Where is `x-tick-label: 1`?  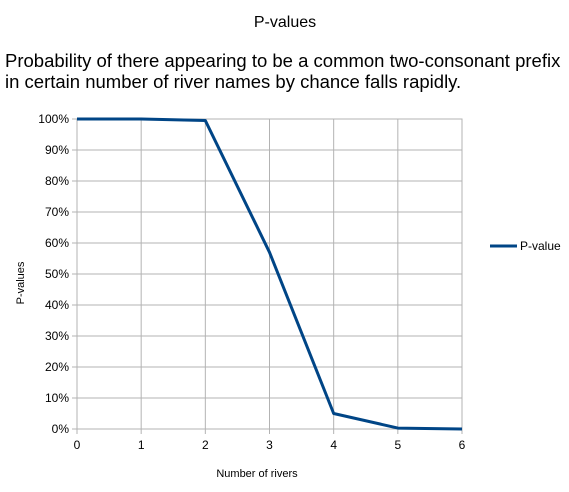 x-tick-label: 1 is located at coordinates (141, 445).